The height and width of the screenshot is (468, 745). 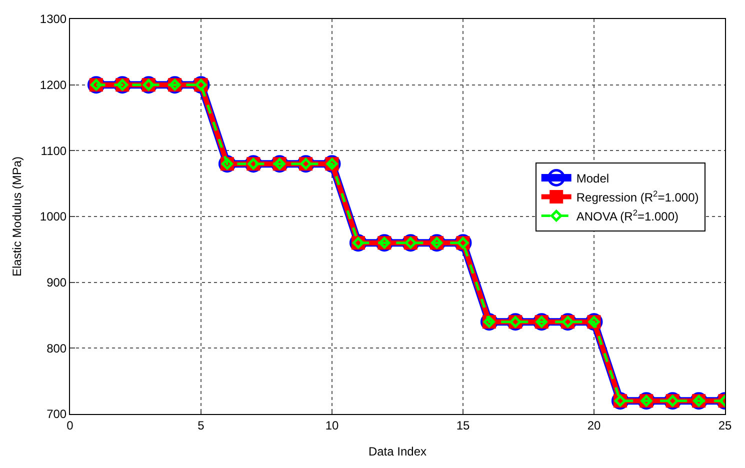 What do you see at coordinates (332, 425) in the screenshot?
I see `x-tick-label: 10` at bounding box center [332, 425].